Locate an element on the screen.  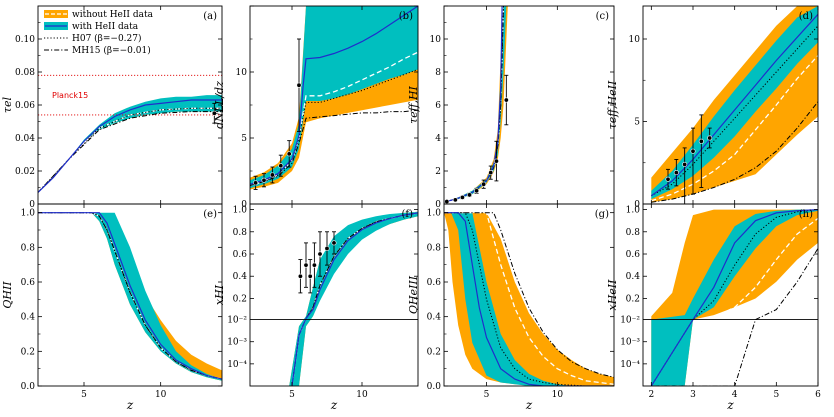
ytick-label-a-4: 0.08 is located at coordinates (25, 73).